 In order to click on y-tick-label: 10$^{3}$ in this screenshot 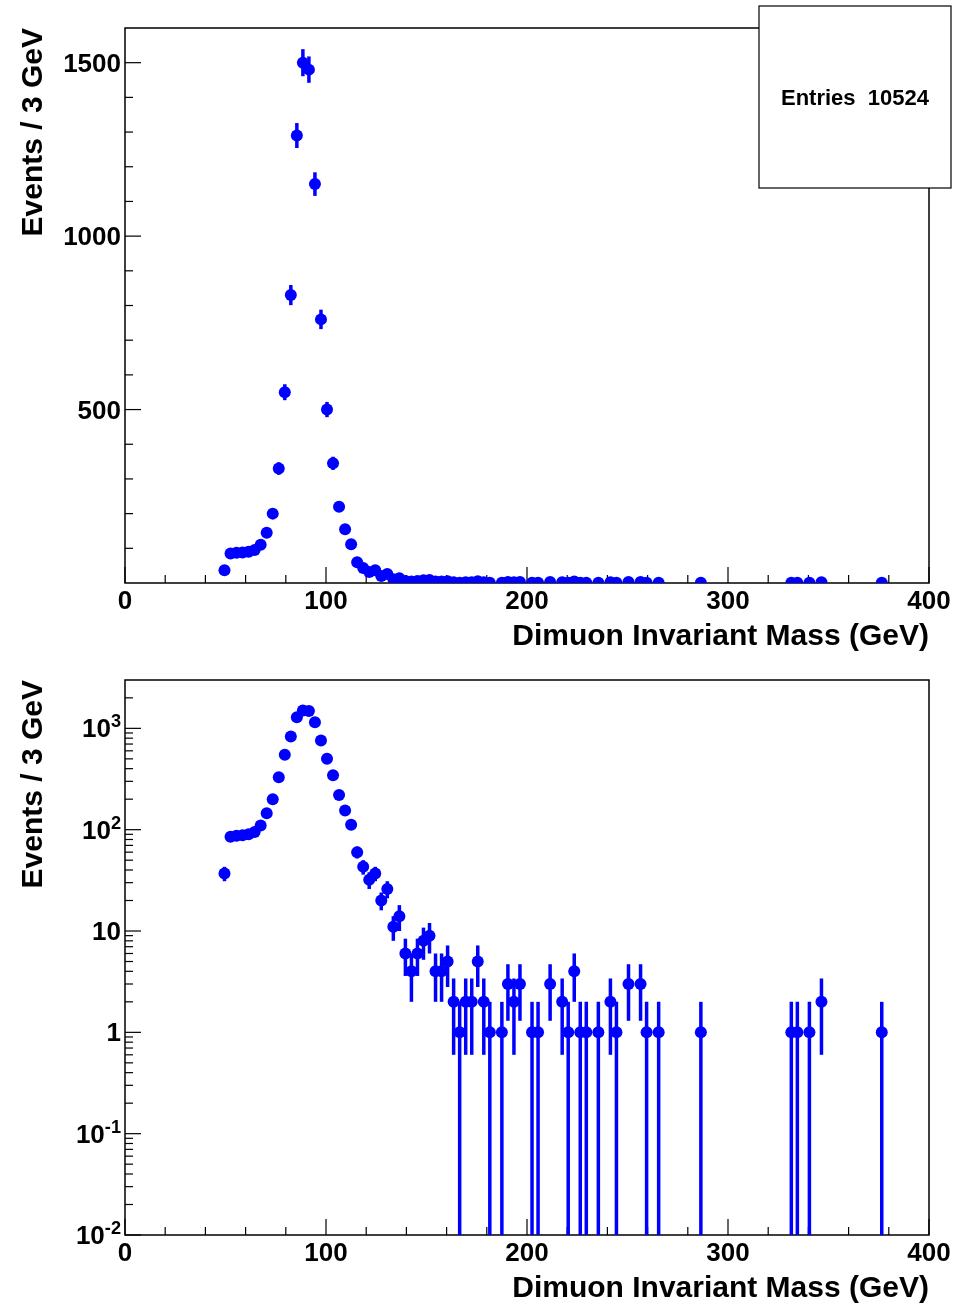, I will do `click(101, 727)`.